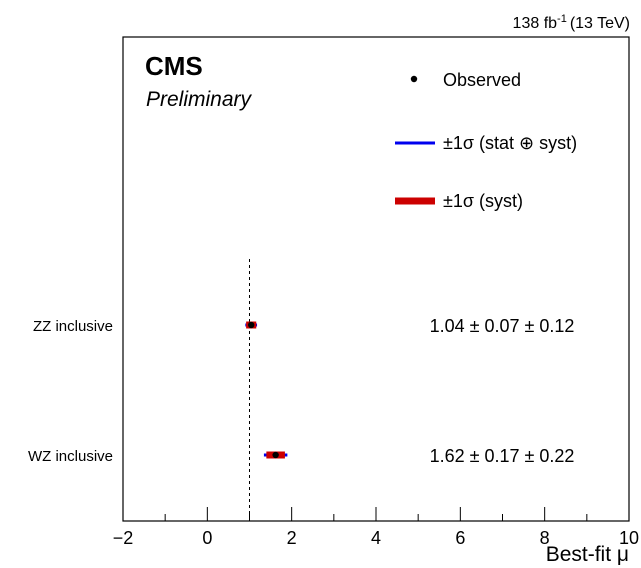 The height and width of the screenshot is (568, 641). What do you see at coordinates (199, 99) in the screenshot?
I see `status-label: Preliminary` at bounding box center [199, 99].